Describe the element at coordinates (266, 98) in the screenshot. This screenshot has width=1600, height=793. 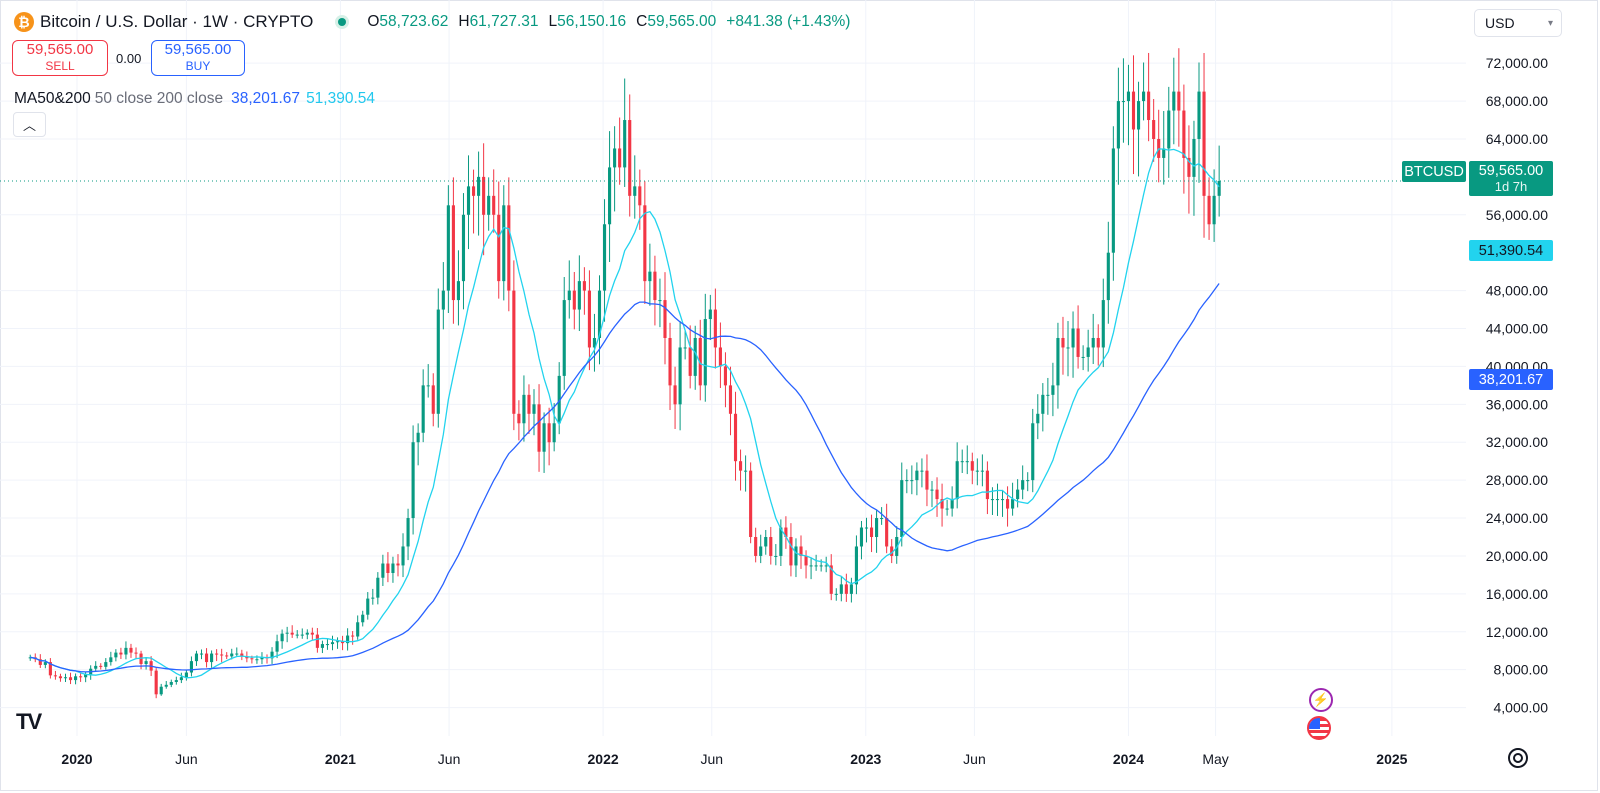
I see `ma200-value: 38,201.67` at that location.